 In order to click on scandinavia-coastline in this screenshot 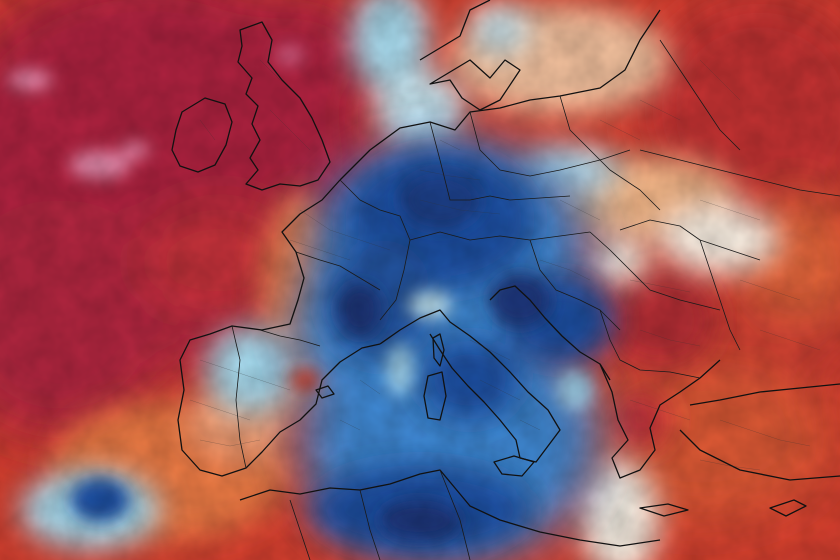, I will do `click(470, 55)`.